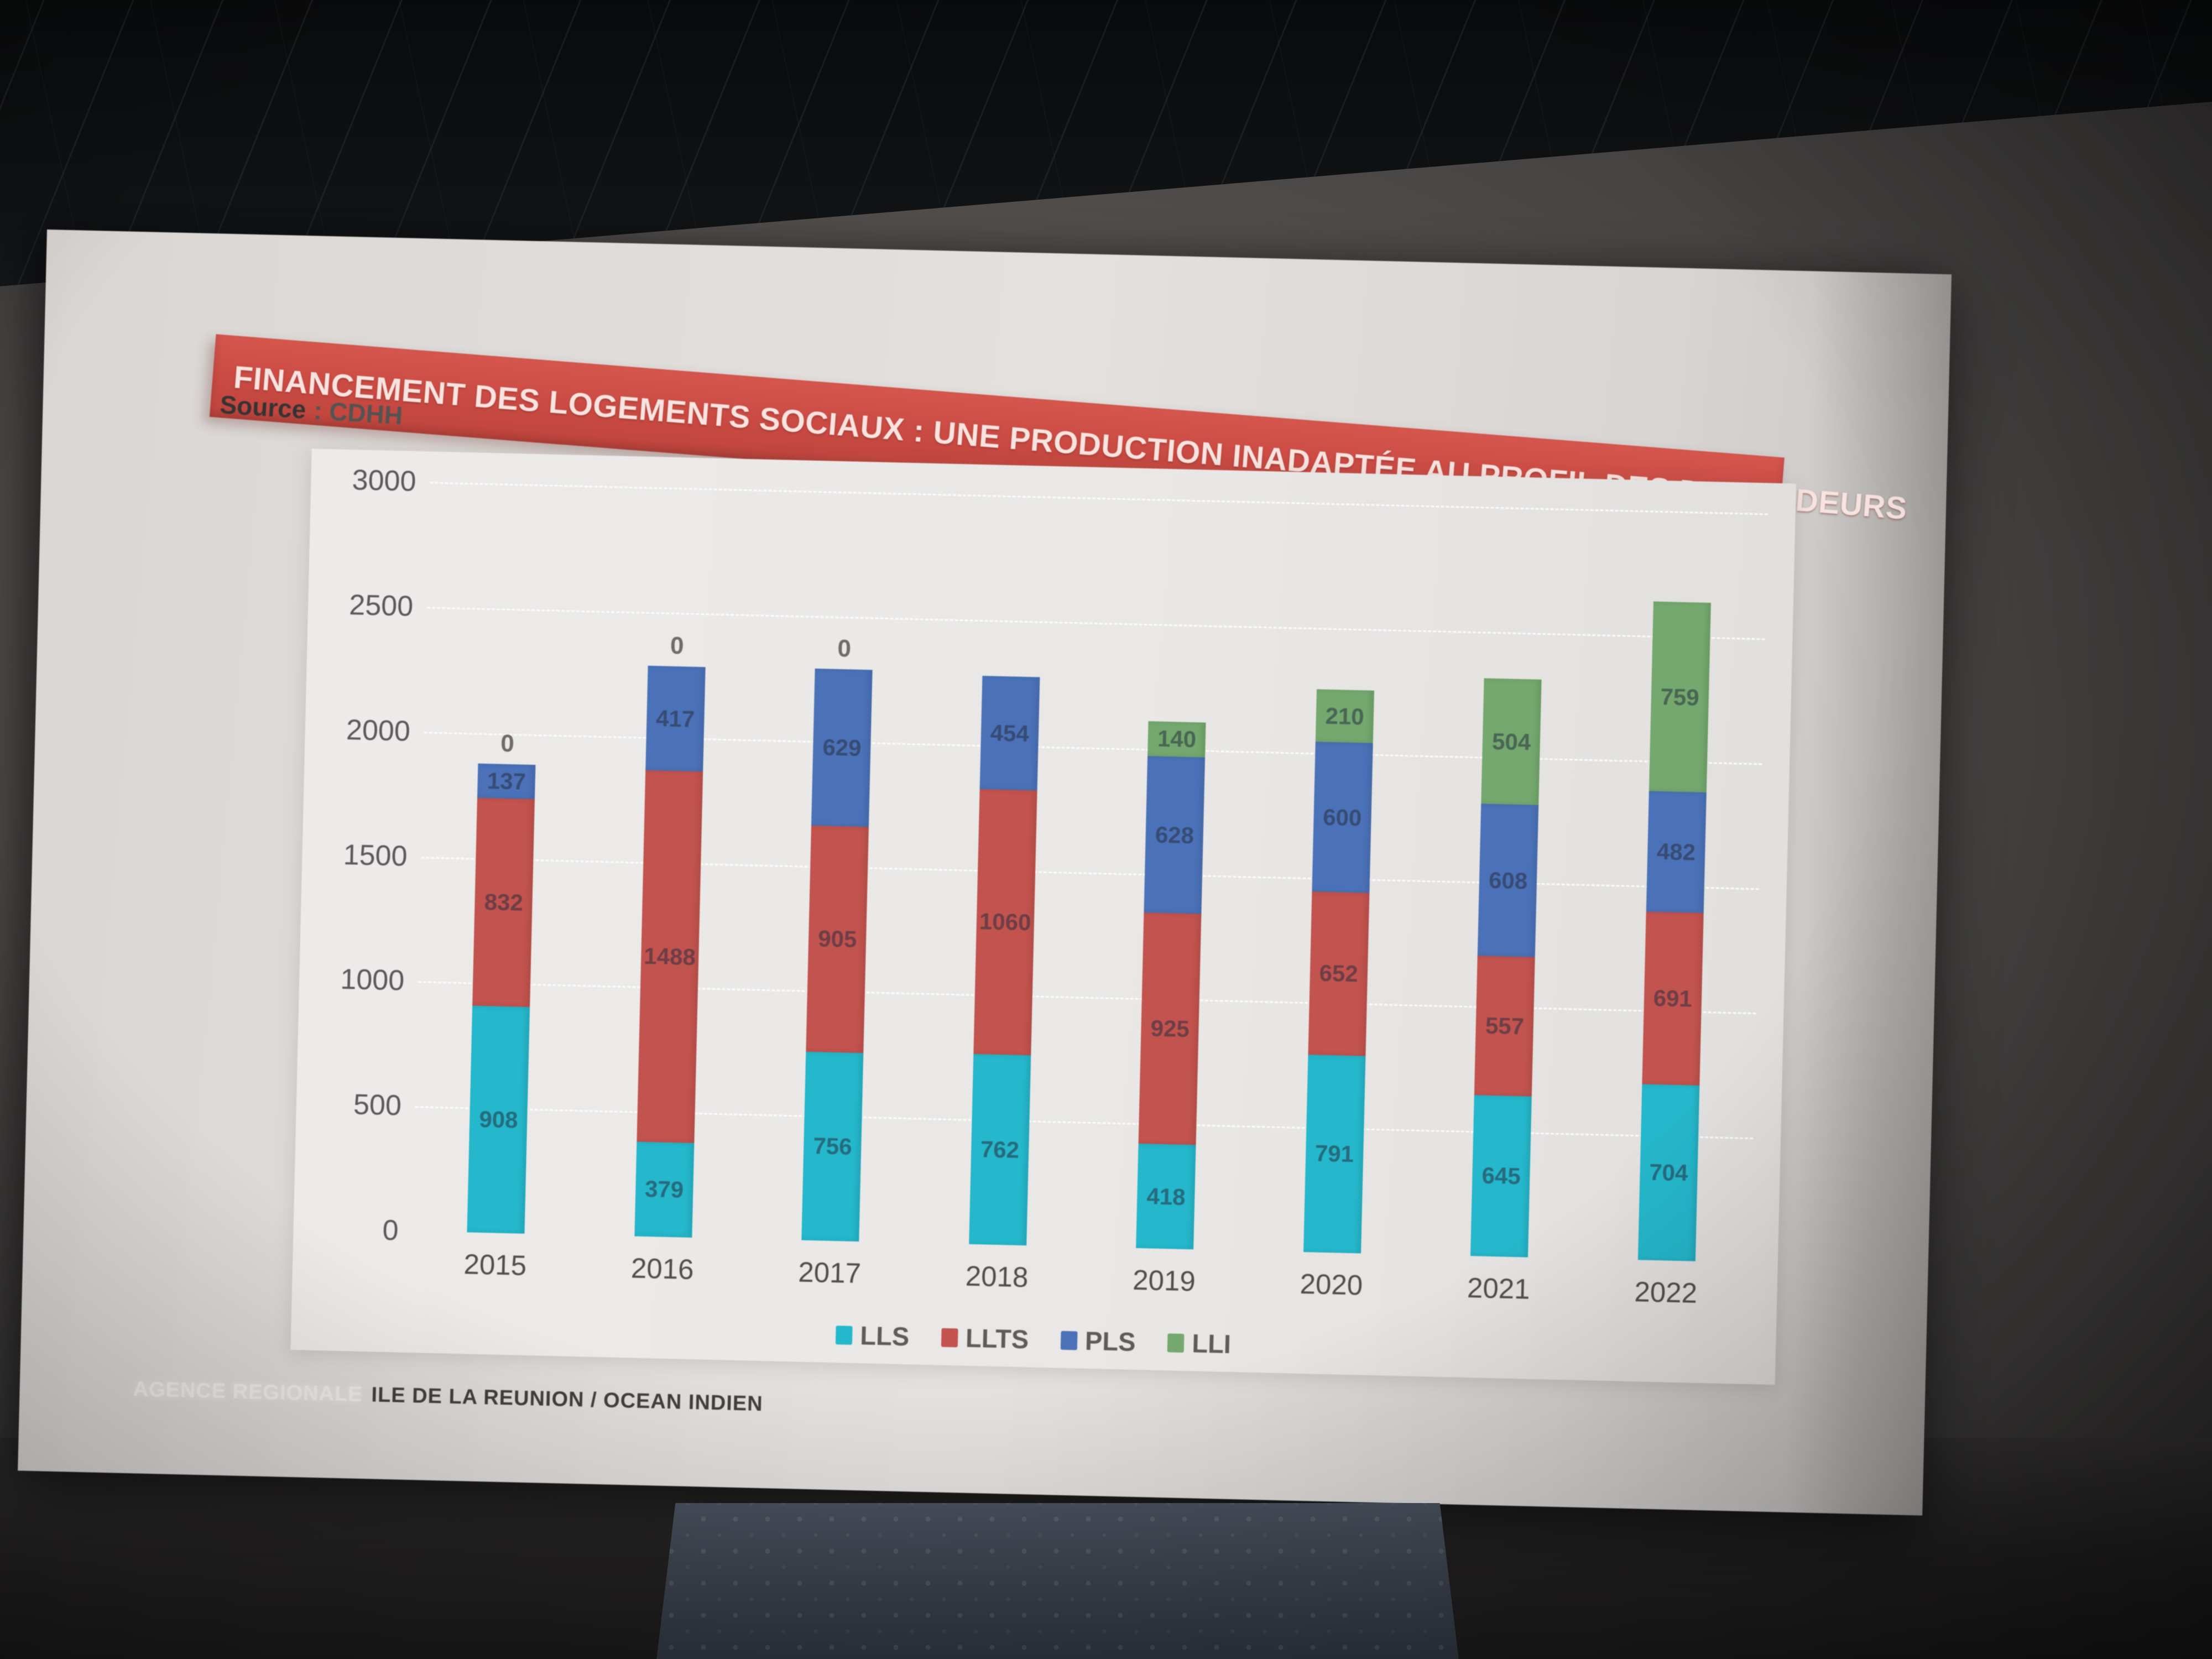  I want to click on bar-value-label: 210, so click(1345, 716).